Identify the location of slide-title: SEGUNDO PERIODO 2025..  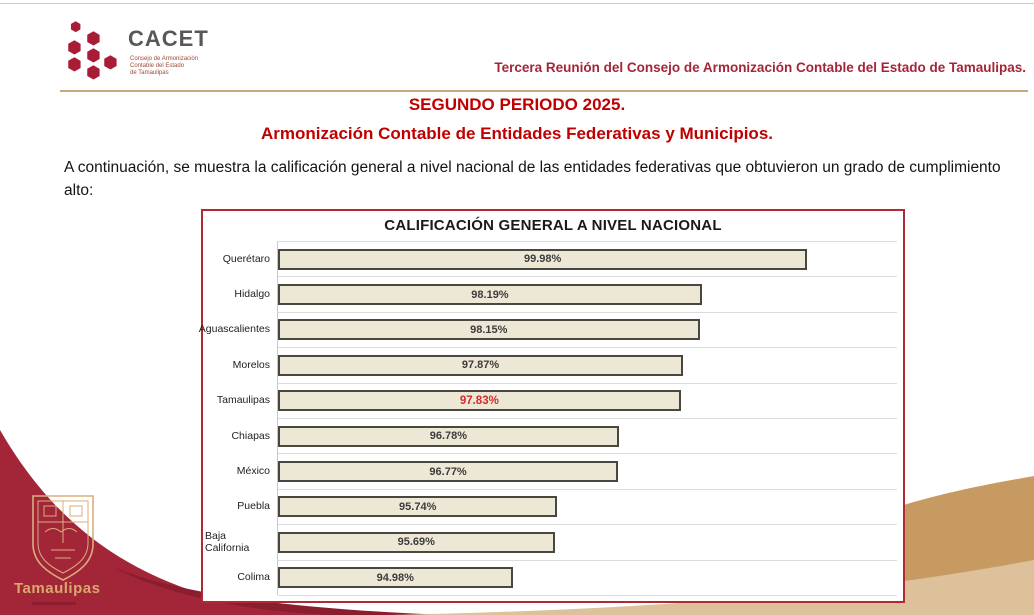
(517, 104).